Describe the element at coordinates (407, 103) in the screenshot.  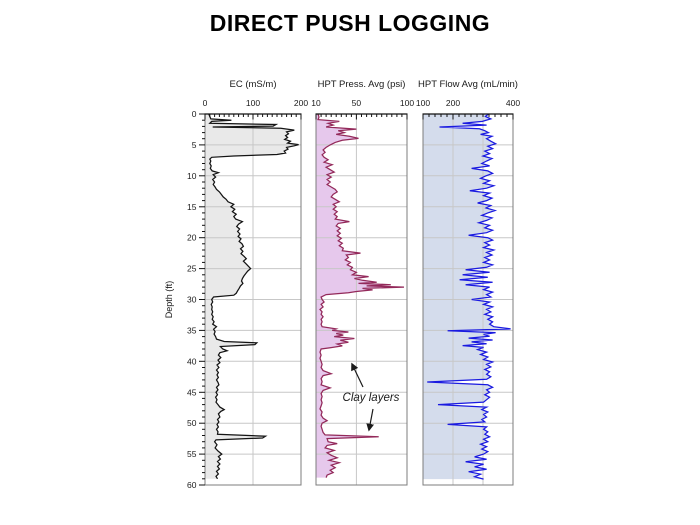
I see `hpt-press-x-tick-label: 100` at that location.